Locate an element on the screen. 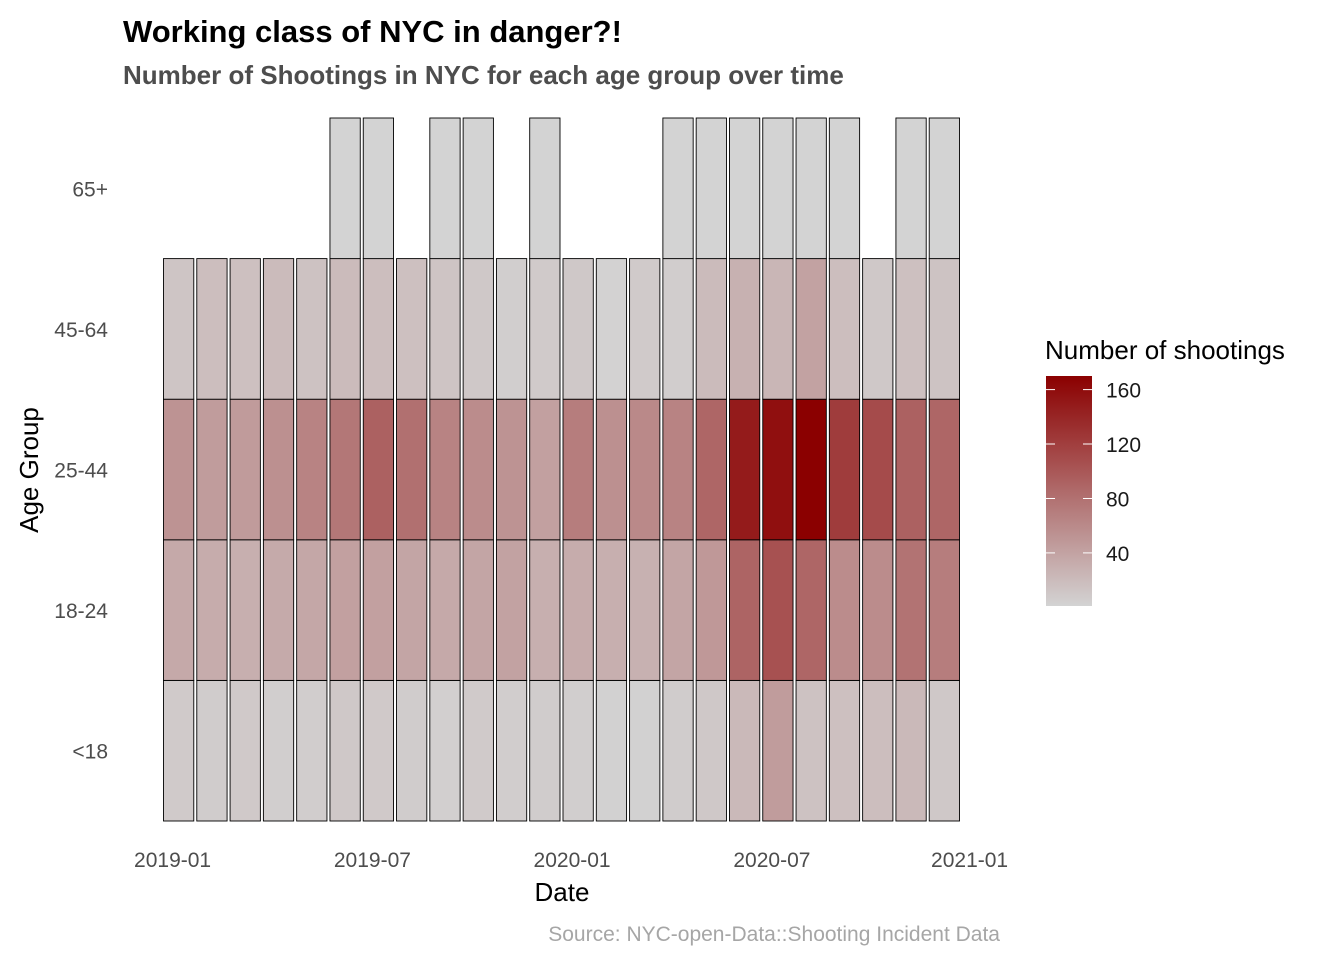 This screenshot has width=1344, height=960. y-tick-label: 65+ is located at coordinates (90, 189).